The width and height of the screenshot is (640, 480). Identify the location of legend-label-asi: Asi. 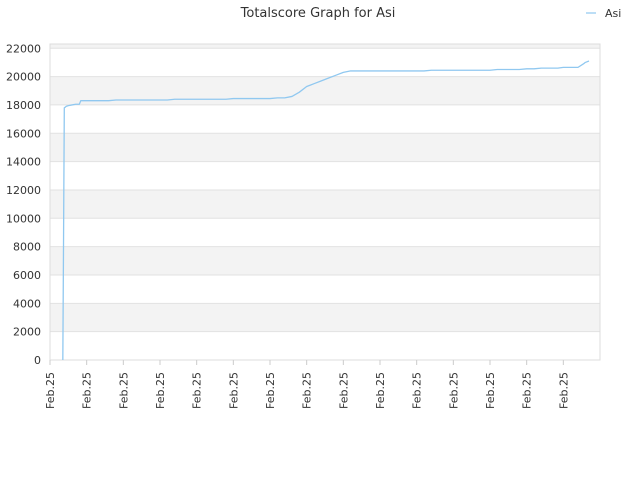
(613, 13).